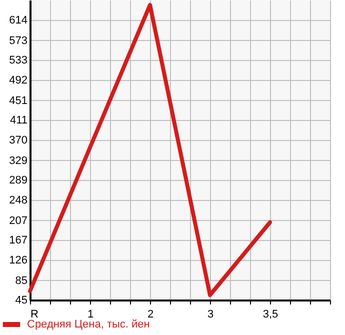  I want to click on y-tick-label: 207, so click(18, 220).